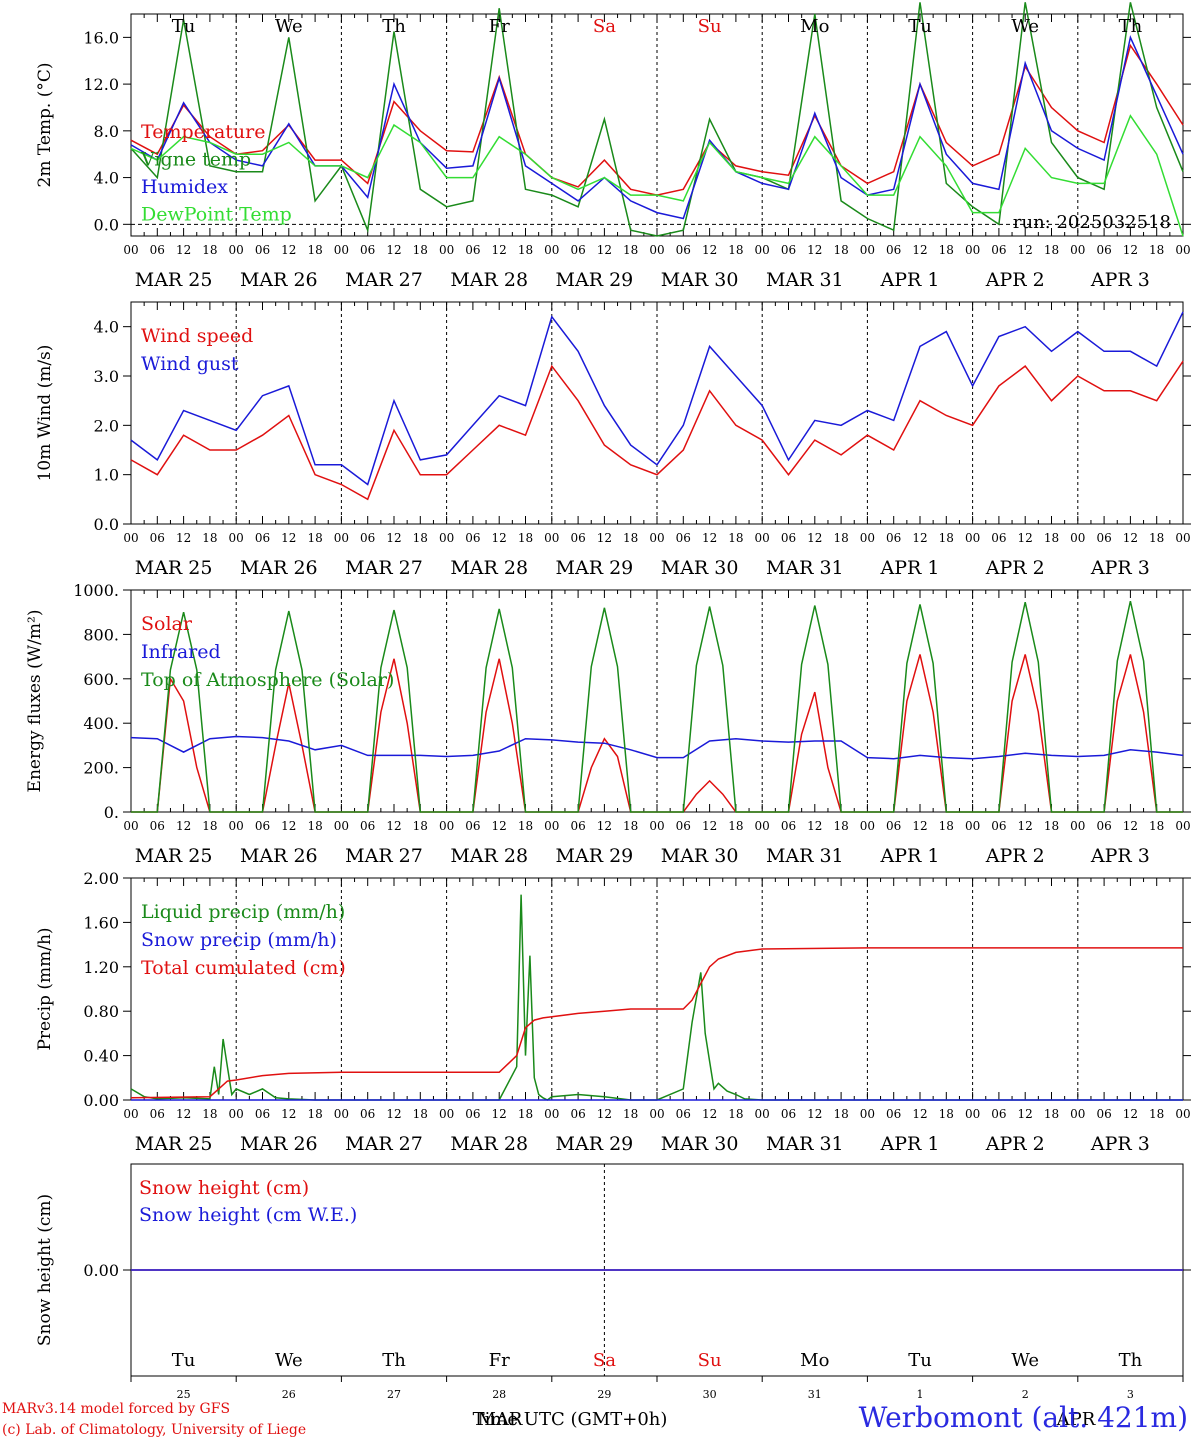 The image size is (1194, 1440). I want to click on date-label: MAR 30, so click(700, 568).